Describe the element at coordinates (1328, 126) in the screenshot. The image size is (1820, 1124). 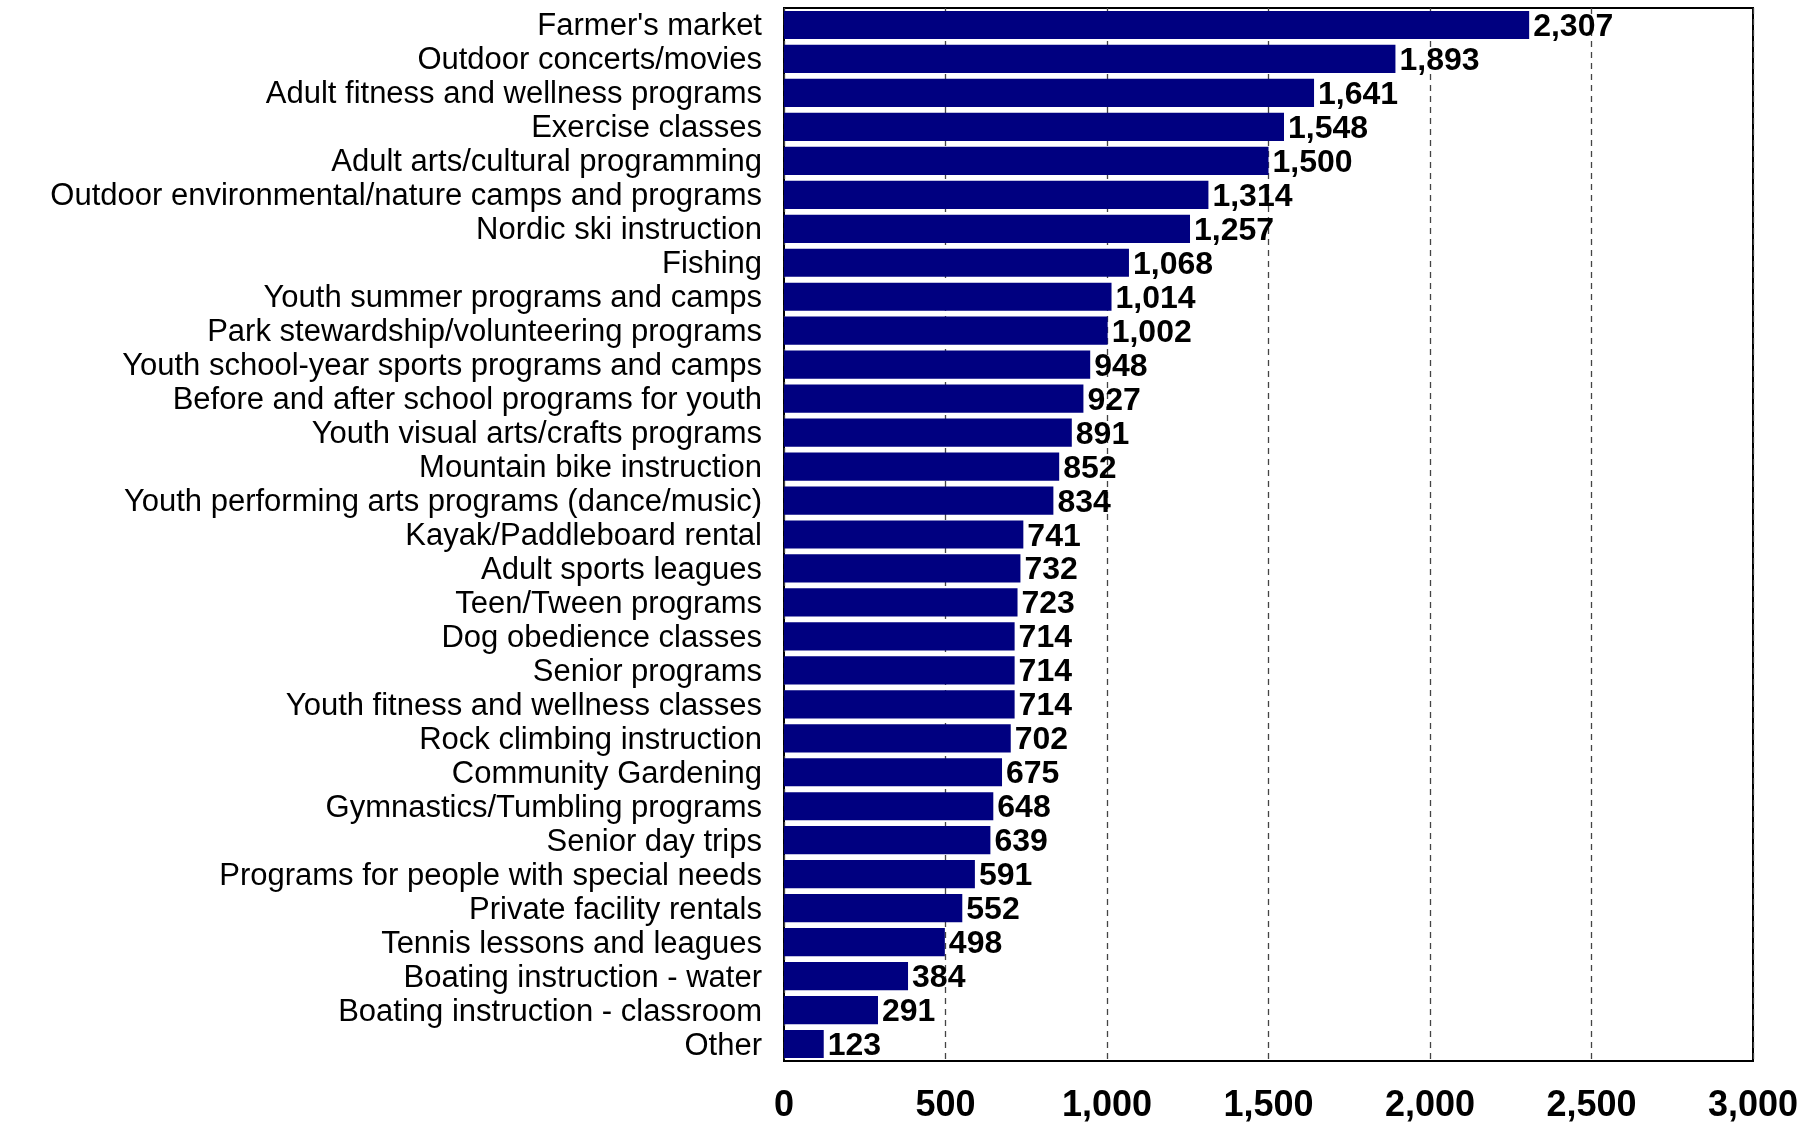
I see `data-label: 1,548` at that location.